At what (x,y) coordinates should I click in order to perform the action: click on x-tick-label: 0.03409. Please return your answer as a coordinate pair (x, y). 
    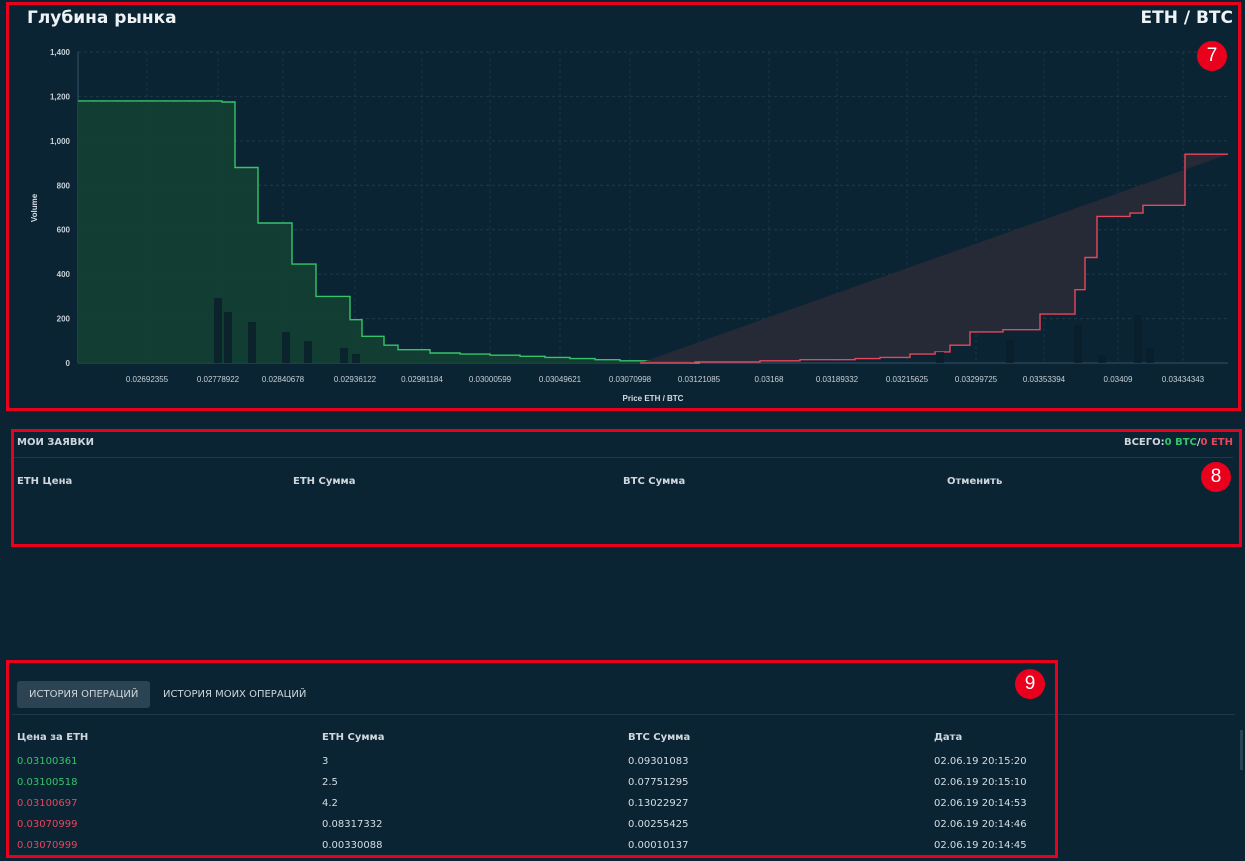
    Looking at the image, I should click on (1118, 379).